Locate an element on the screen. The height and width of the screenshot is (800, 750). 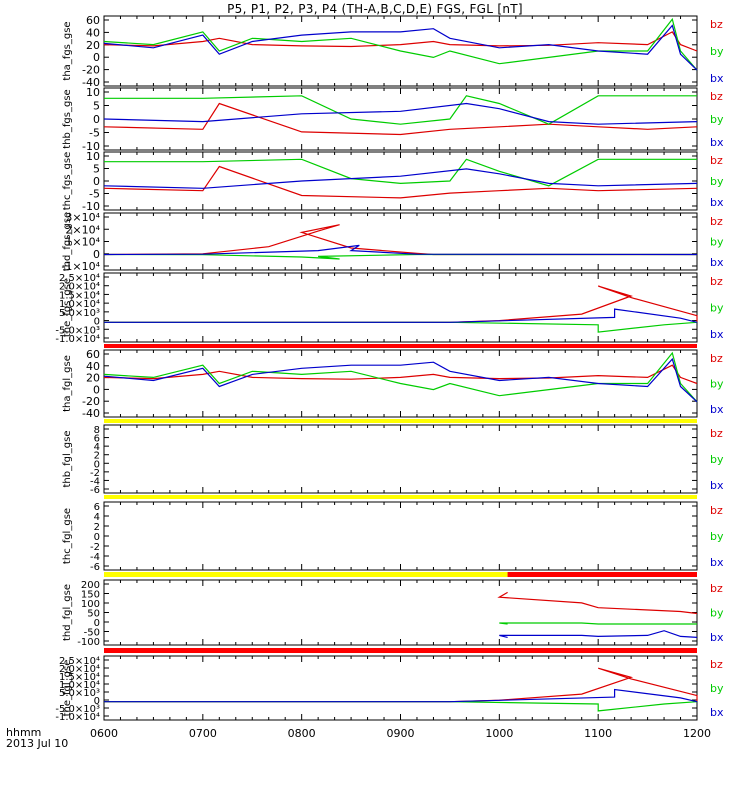
y-tick-label: -1×10⁴ is located at coordinates (80, 266).